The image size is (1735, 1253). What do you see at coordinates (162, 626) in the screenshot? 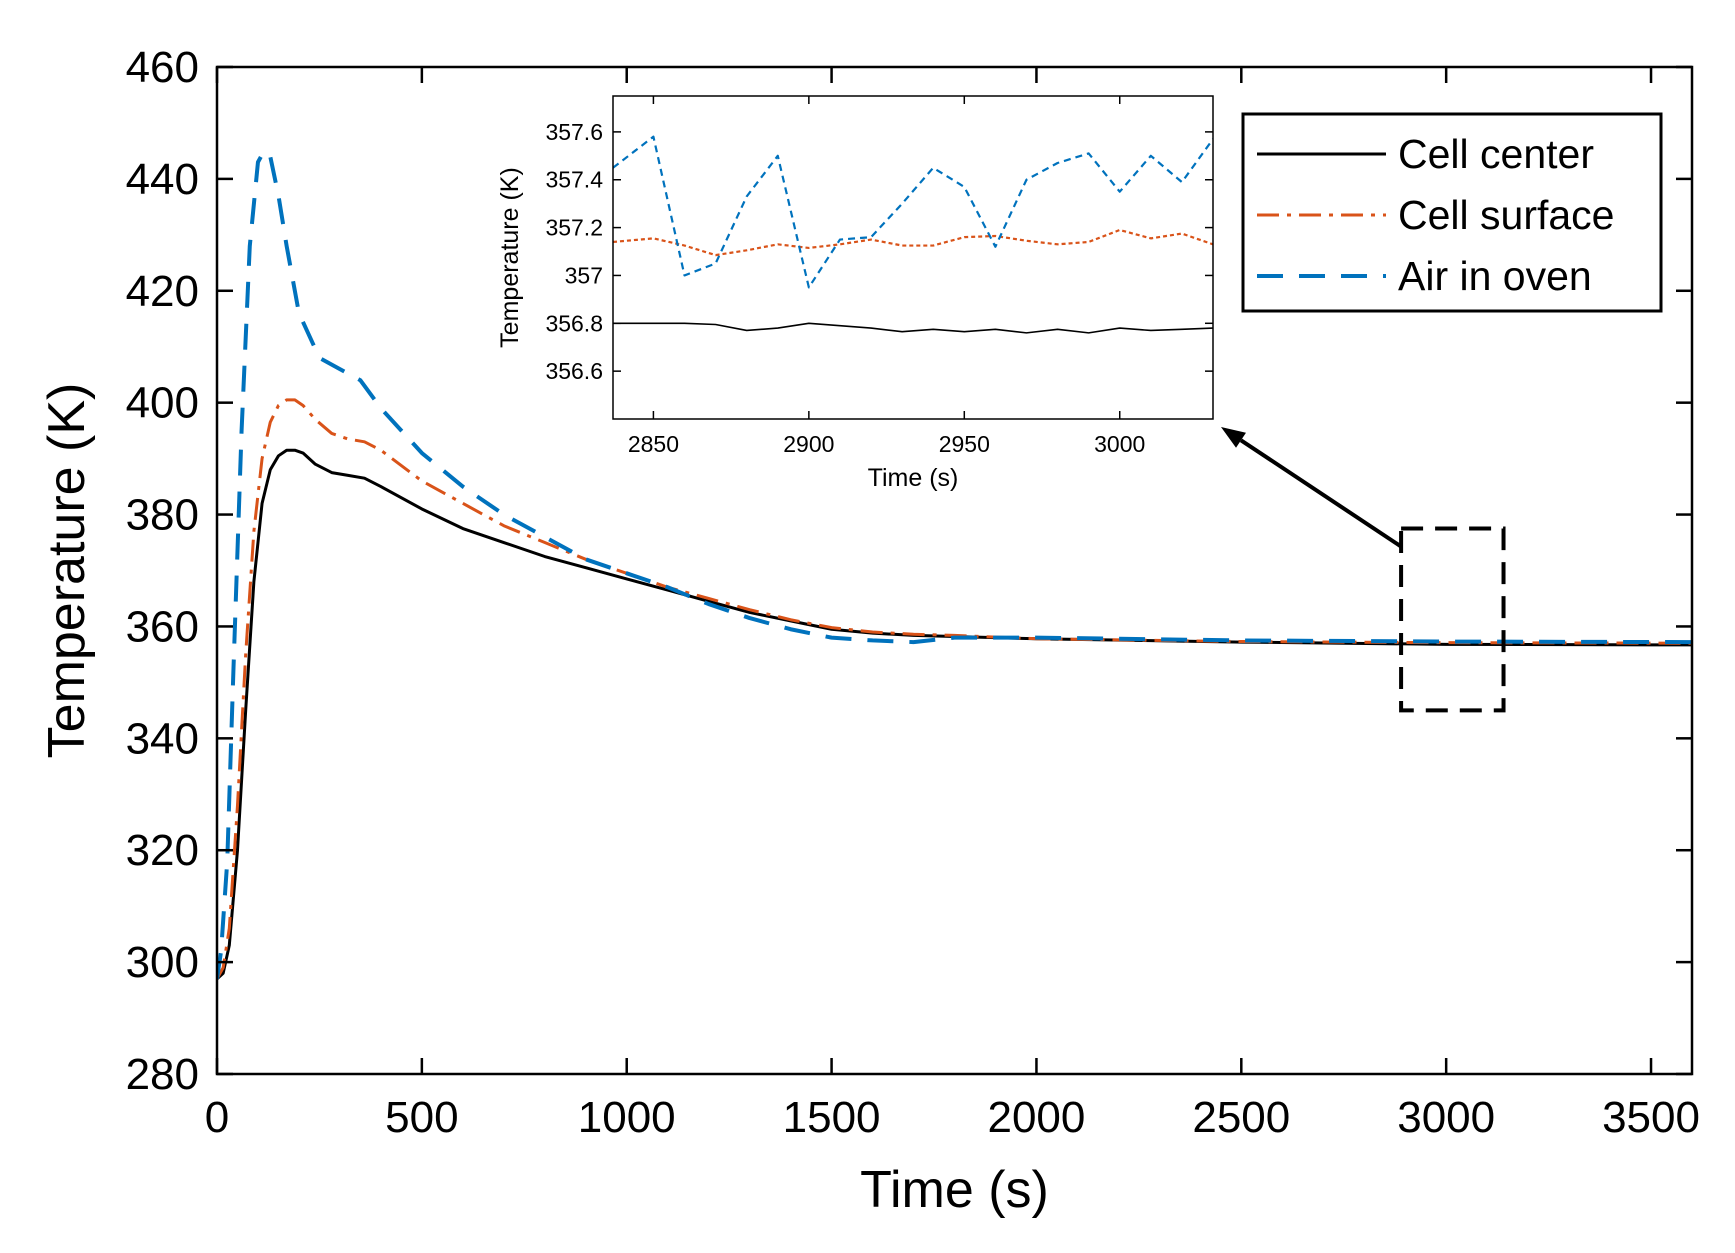
I see `main-y-tick-label: 360` at bounding box center [162, 626].